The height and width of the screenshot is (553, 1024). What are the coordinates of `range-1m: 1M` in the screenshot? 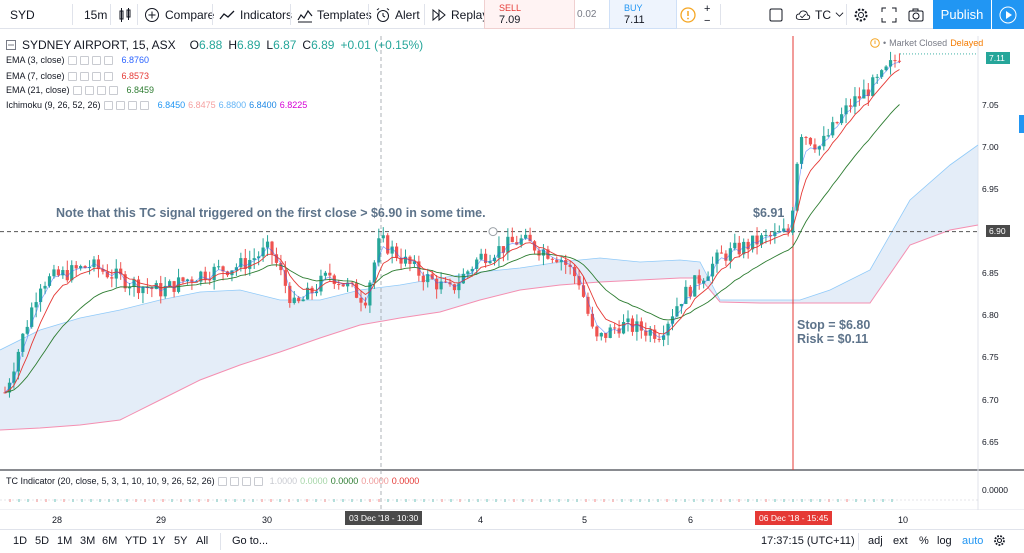 It's located at (65, 541).